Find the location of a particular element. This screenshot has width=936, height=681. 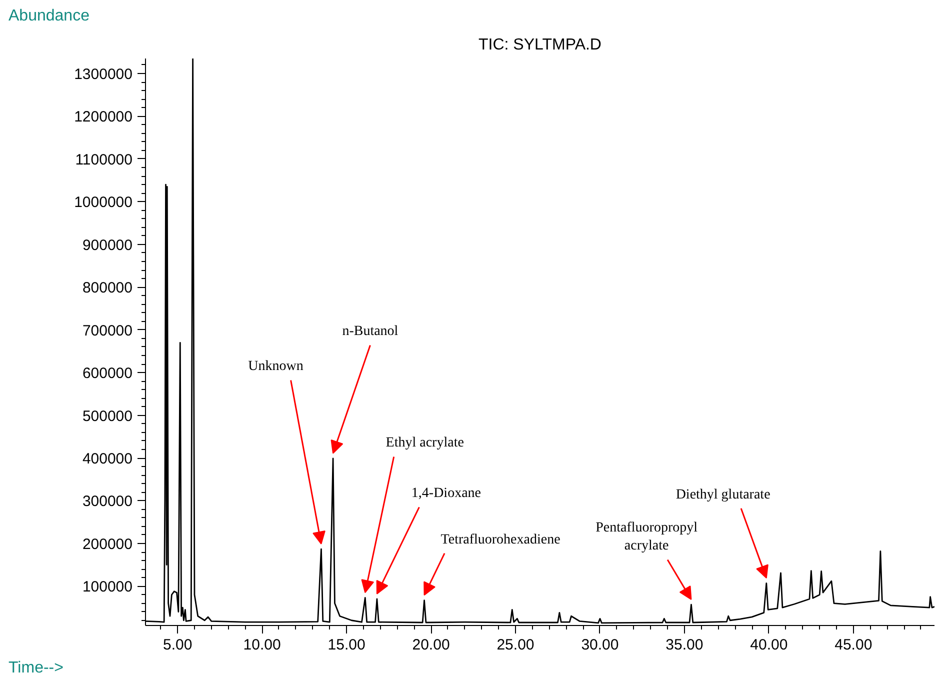

annotation: 1,4-Dioxane is located at coordinates (446, 494).